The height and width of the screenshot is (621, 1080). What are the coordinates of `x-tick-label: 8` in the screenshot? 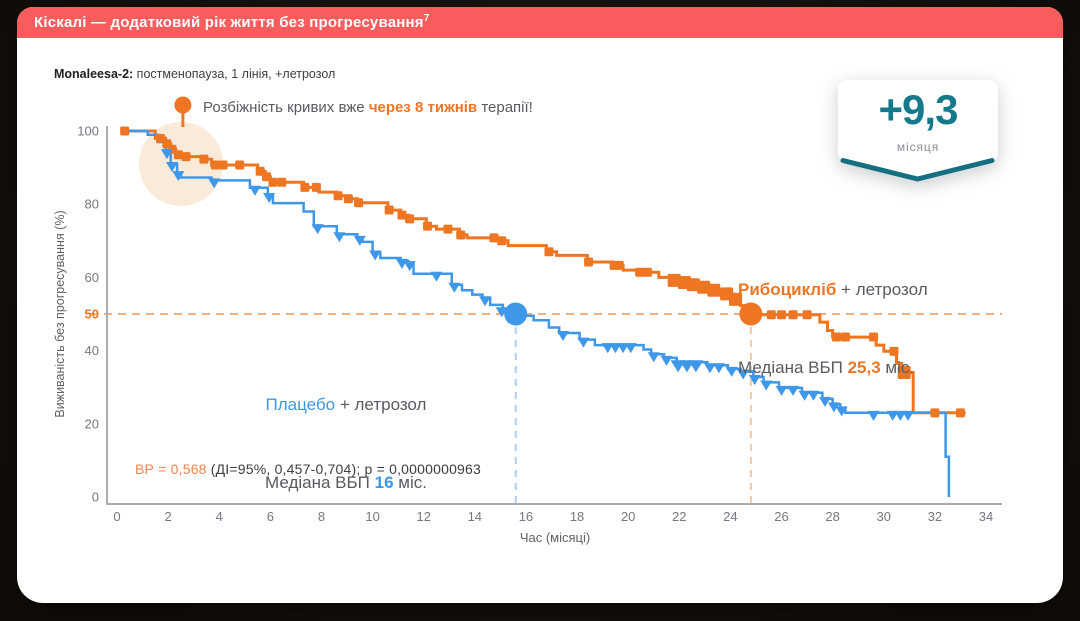 It's located at (321, 516).